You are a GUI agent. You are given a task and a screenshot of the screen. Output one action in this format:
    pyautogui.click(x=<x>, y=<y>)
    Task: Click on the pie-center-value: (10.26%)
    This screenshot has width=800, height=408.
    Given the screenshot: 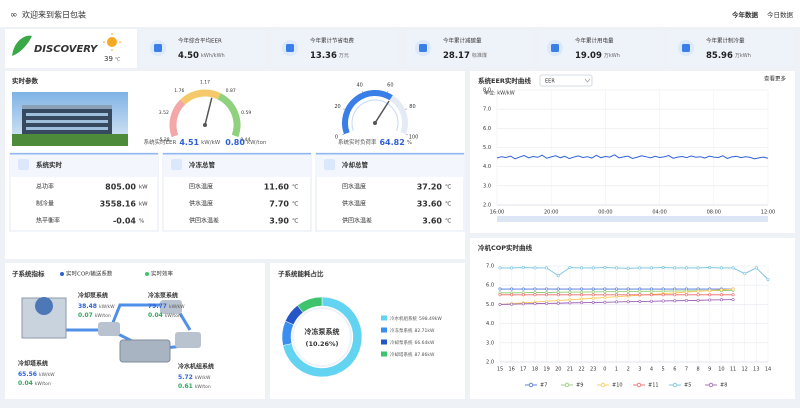 What is the action you would take?
    pyautogui.click(x=321, y=344)
    